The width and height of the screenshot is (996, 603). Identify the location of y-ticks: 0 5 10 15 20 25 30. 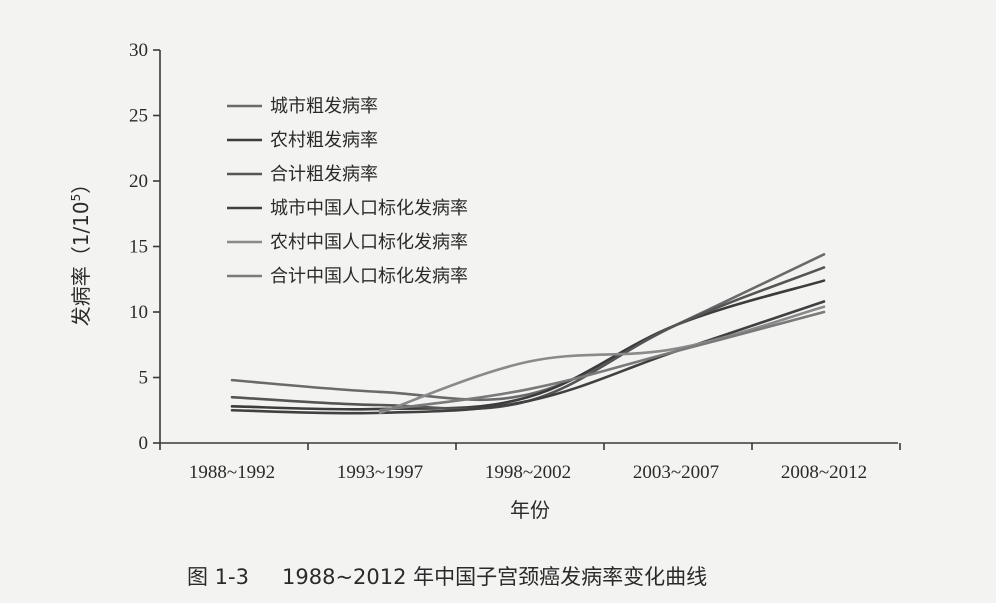
(144, 247).